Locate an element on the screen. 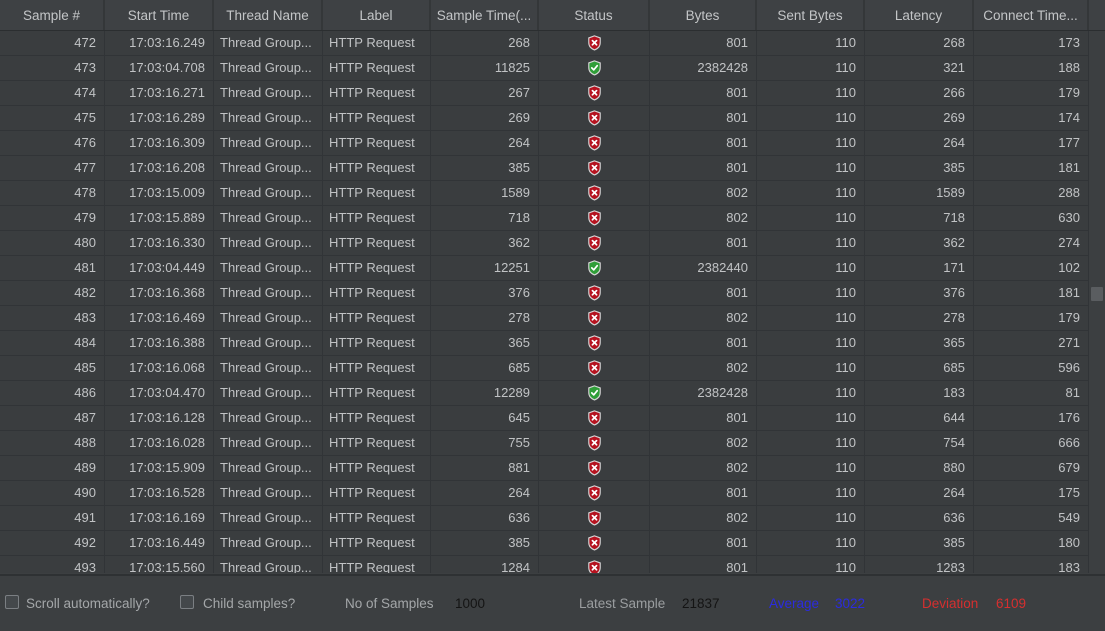 The height and width of the screenshot is (631, 1105). vertical-scrollbar-thumb is located at coordinates (1097, 294).